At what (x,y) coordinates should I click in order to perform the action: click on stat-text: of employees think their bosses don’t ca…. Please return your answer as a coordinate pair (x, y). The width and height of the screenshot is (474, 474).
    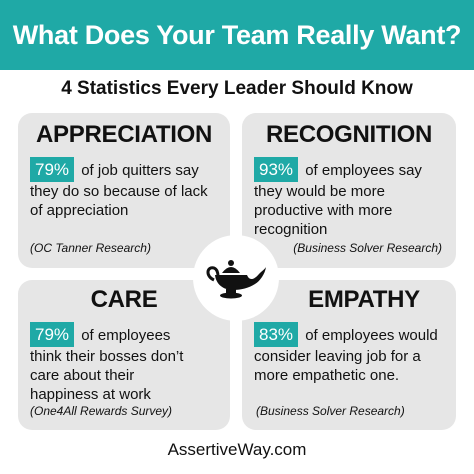
    Looking at the image, I should click on (107, 365).